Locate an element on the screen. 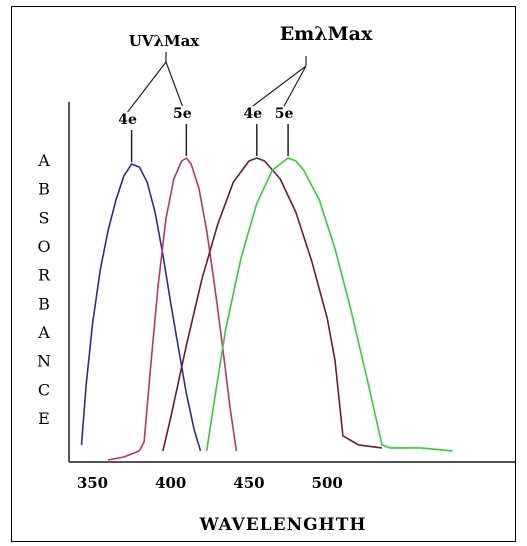  y-axis-label-letter: E is located at coordinates (44, 418).